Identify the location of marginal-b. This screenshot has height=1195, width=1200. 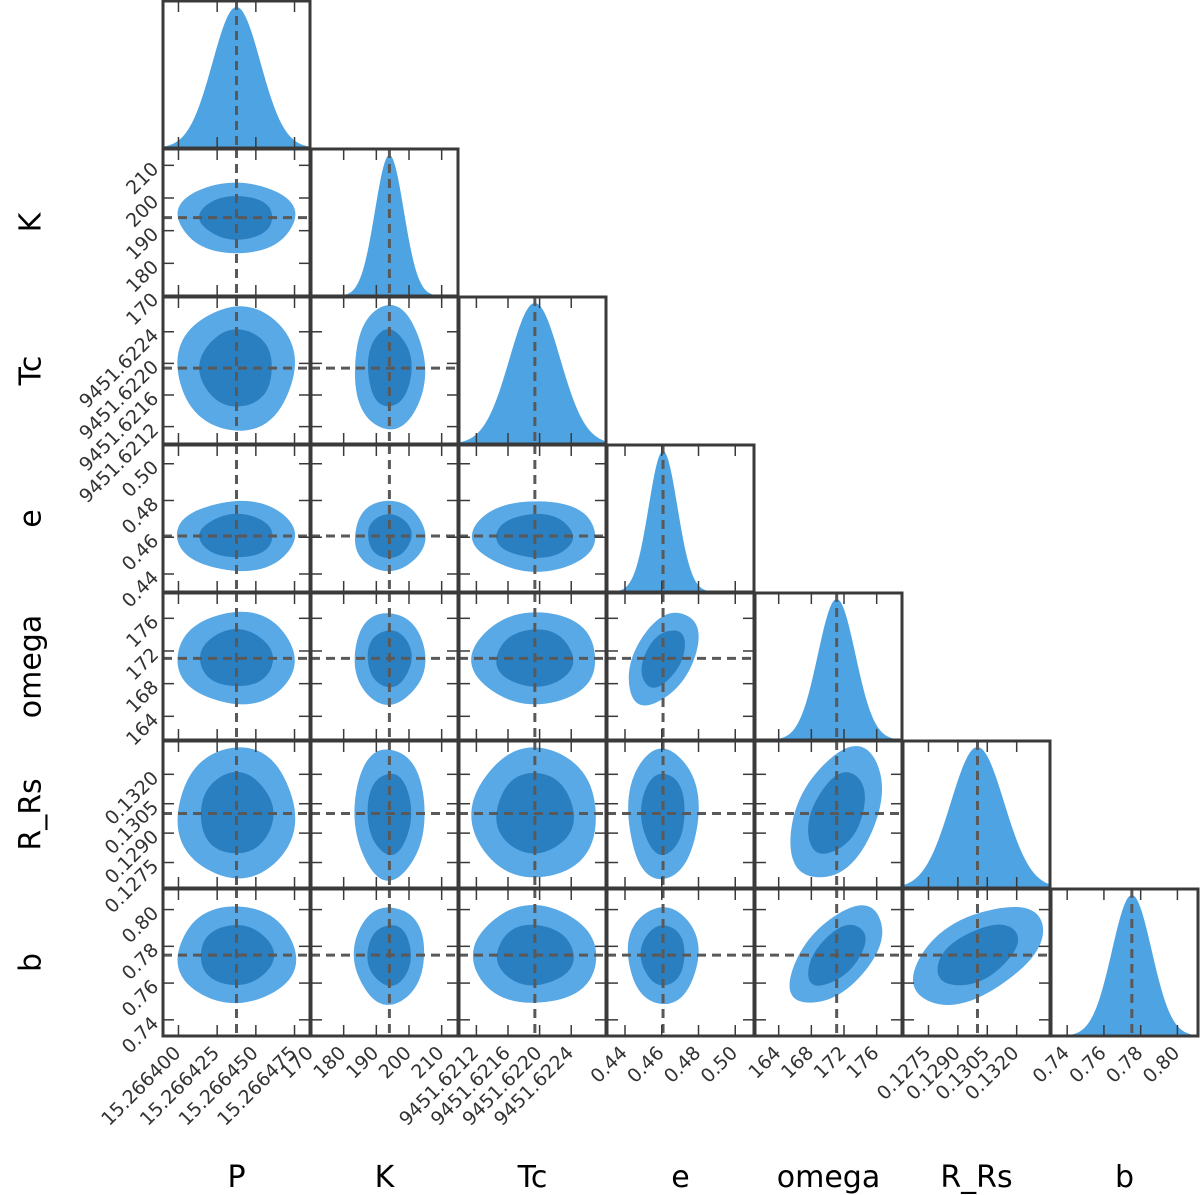
(1124, 965).